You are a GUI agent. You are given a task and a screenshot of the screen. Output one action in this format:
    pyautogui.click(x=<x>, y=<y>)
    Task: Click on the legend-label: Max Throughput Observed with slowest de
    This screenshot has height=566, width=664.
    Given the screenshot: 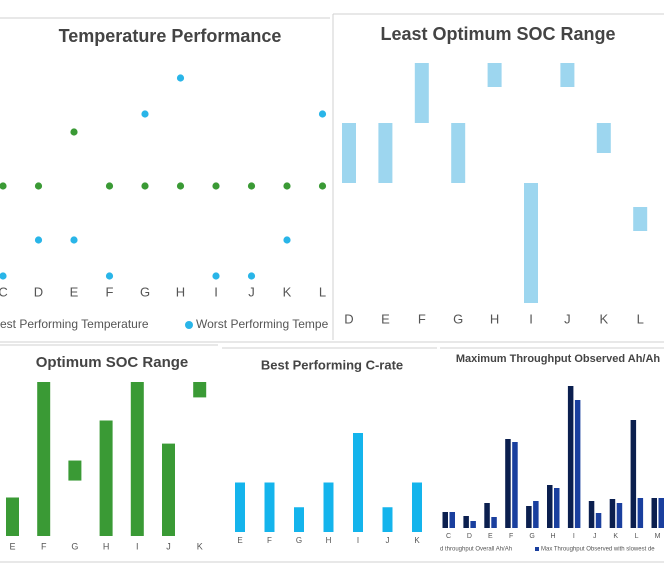 What is the action you would take?
    pyautogui.click(x=598, y=550)
    